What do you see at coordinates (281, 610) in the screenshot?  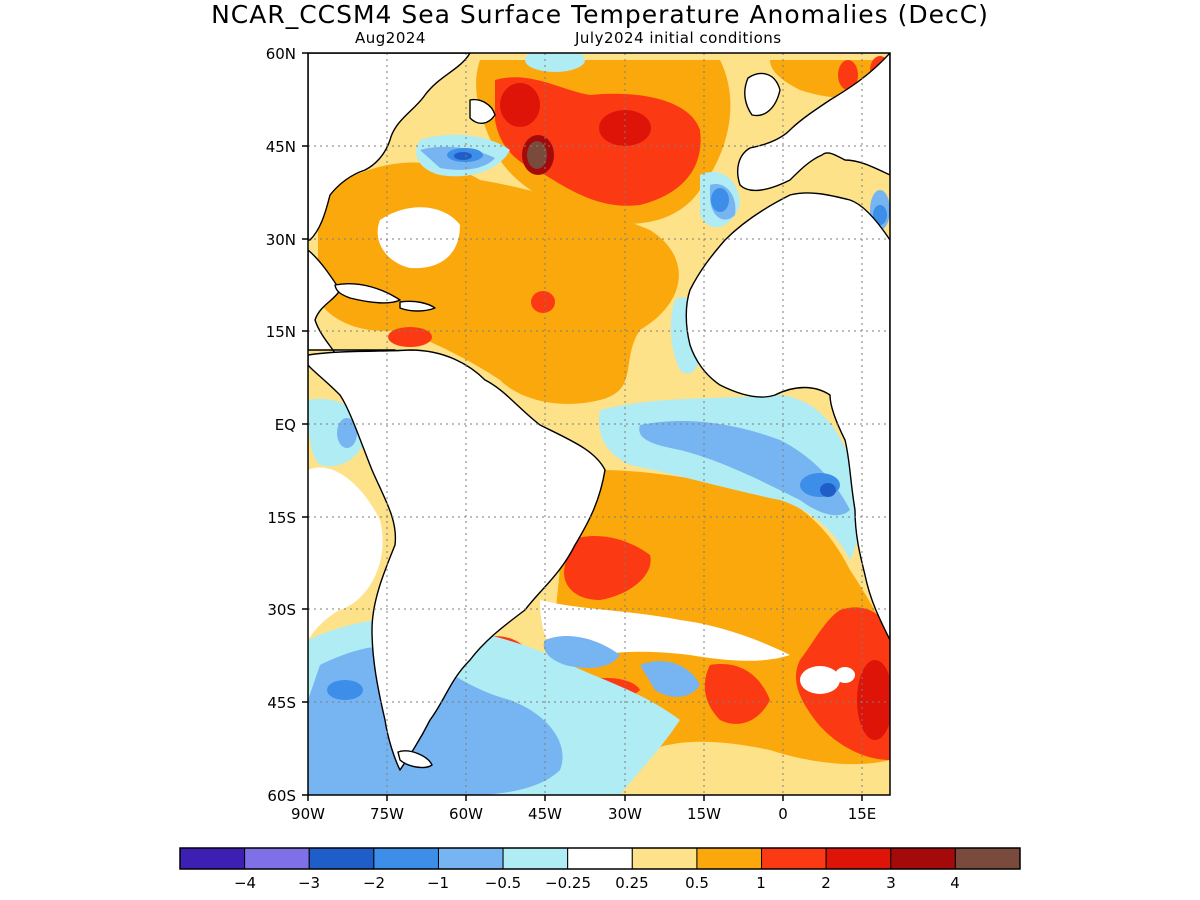 I see `lat-label-30s: 30S` at bounding box center [281, 610].